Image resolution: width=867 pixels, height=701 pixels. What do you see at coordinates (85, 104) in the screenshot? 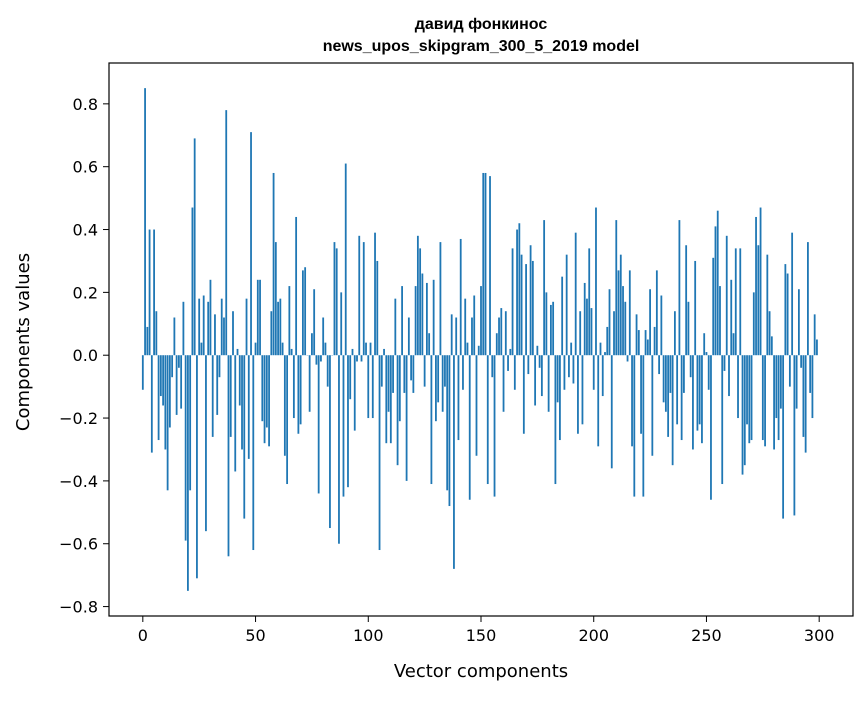
I see `y-tick-label: 0.8` at bounding box center [85, 104].